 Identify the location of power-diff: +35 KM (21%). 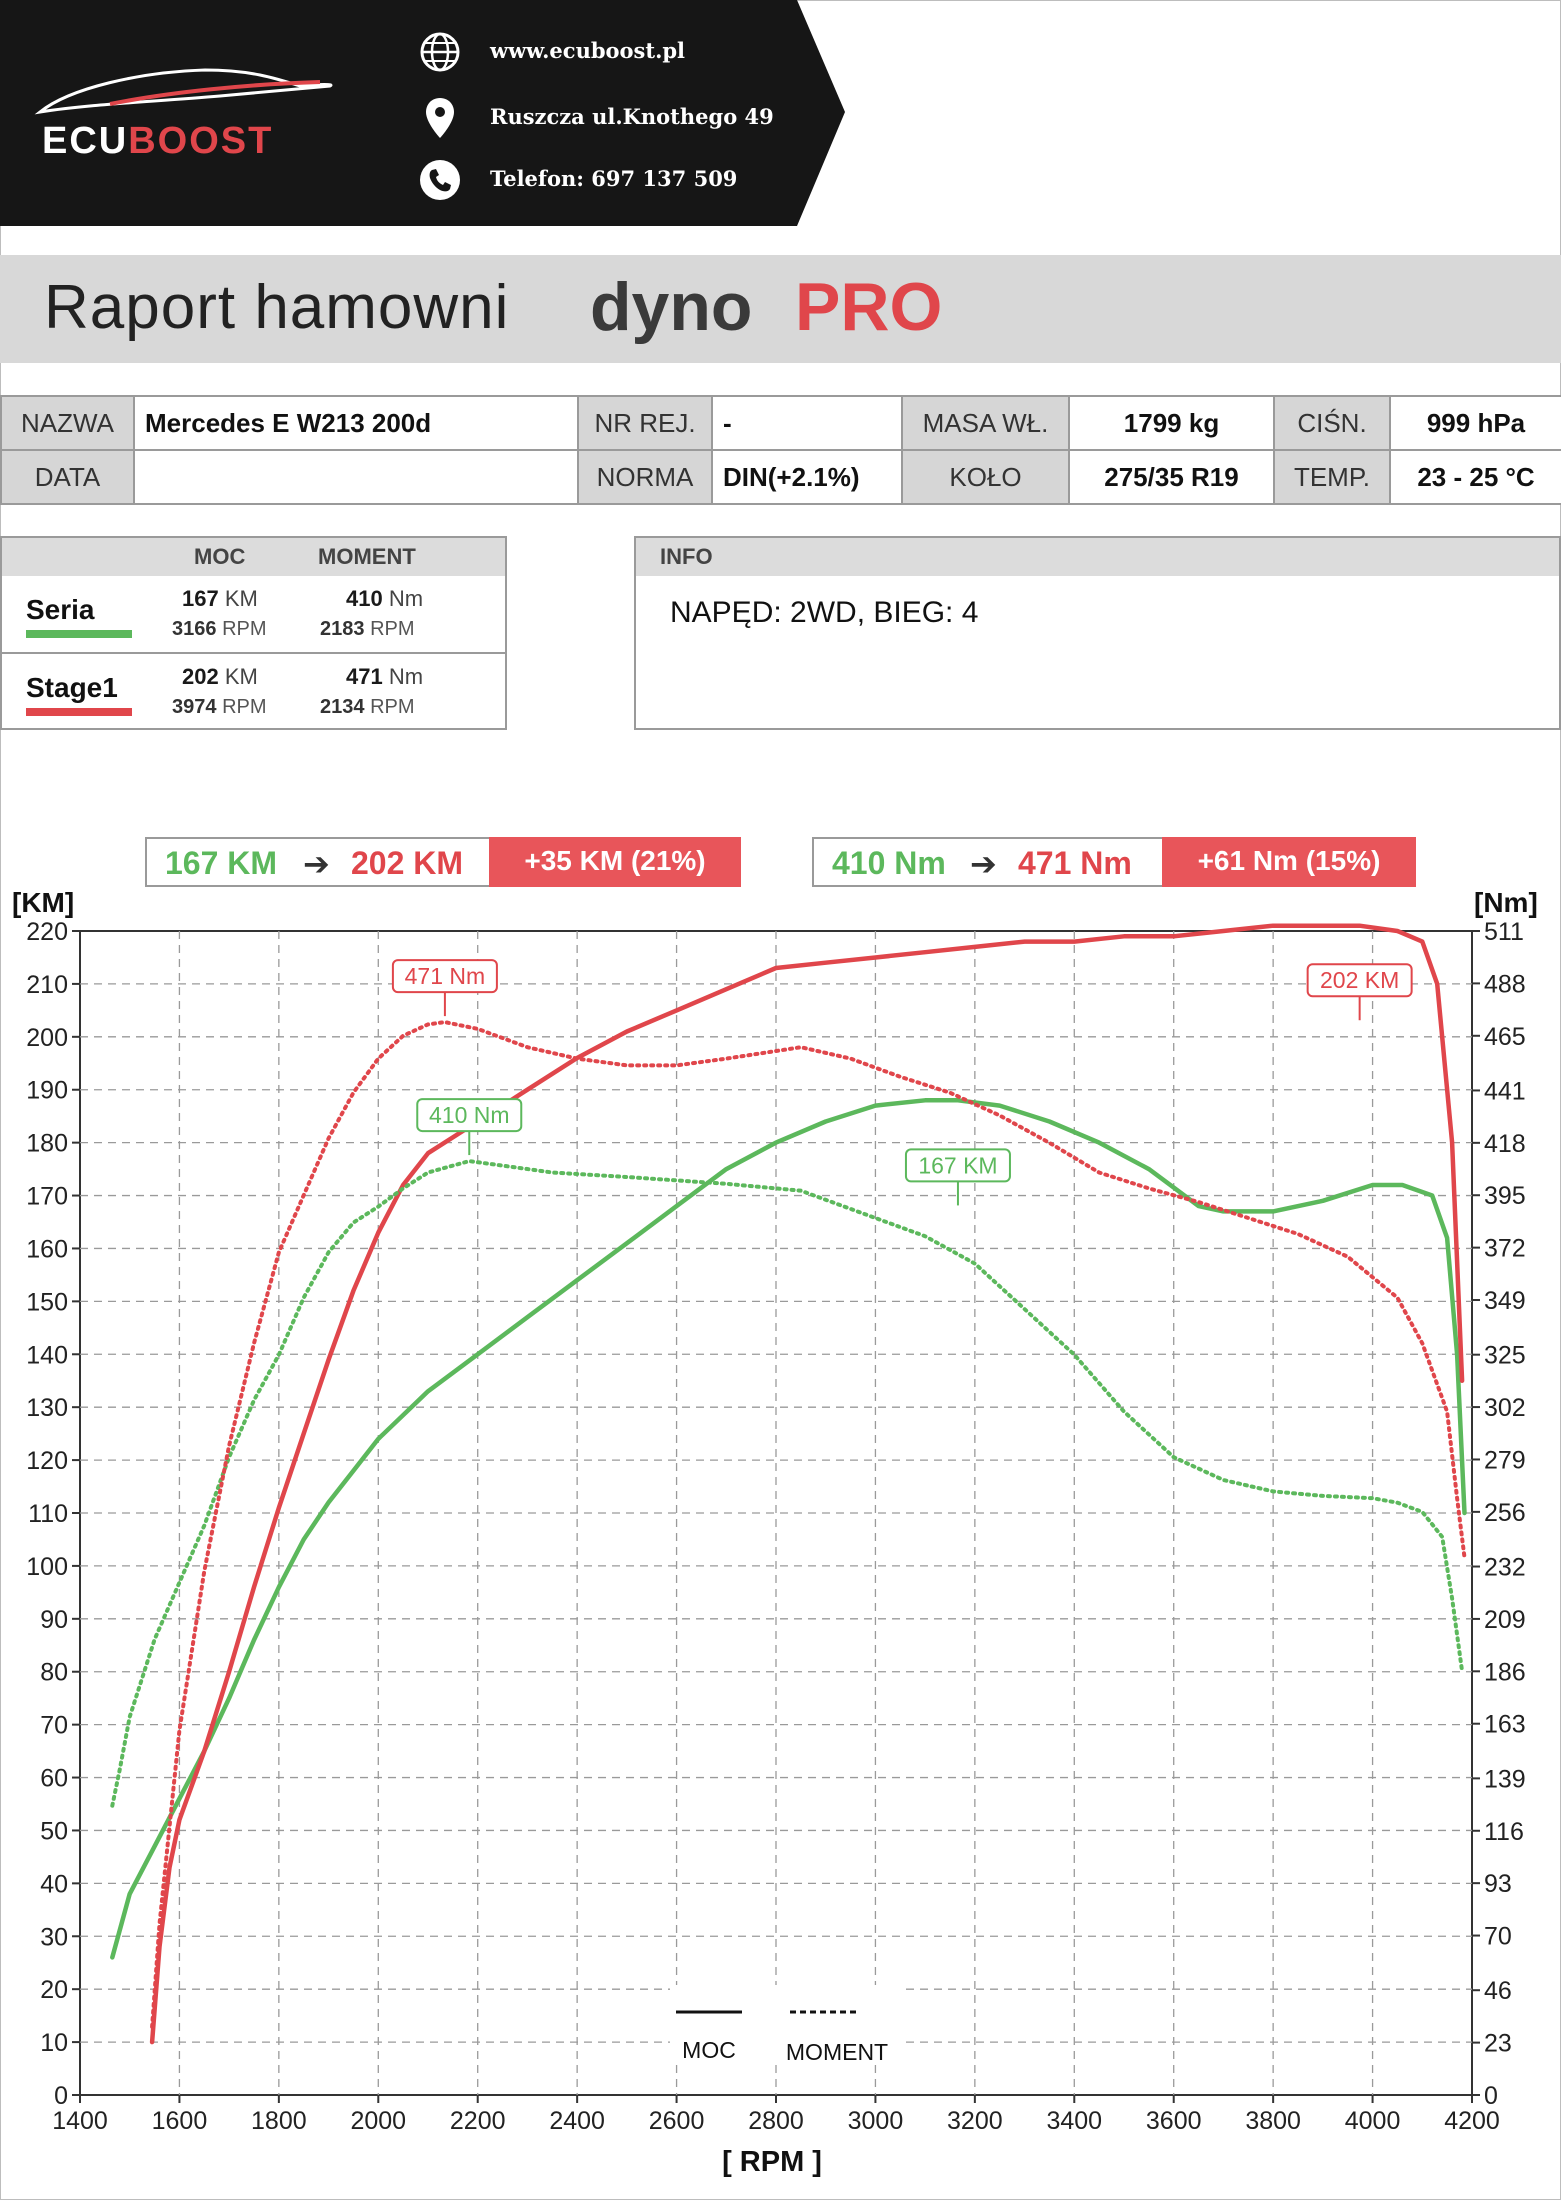
(615, 862).